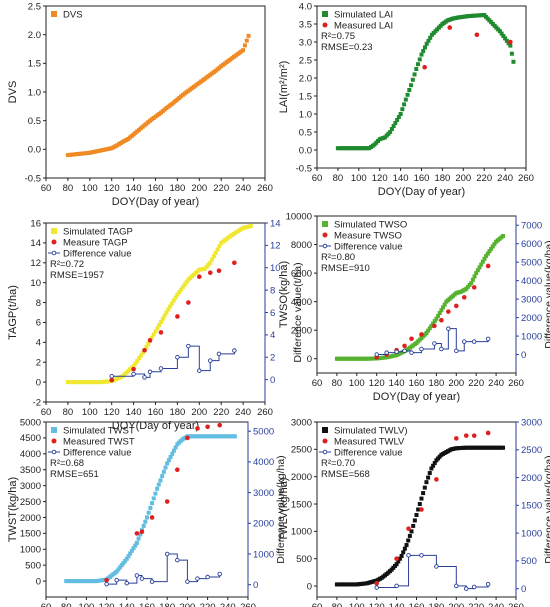 This screenshot has width=550, height=607. What do you see at coordinates (301, 504) in the screenshot?
I see `y-tick-label: 1500` at bounding box center [301, 504].